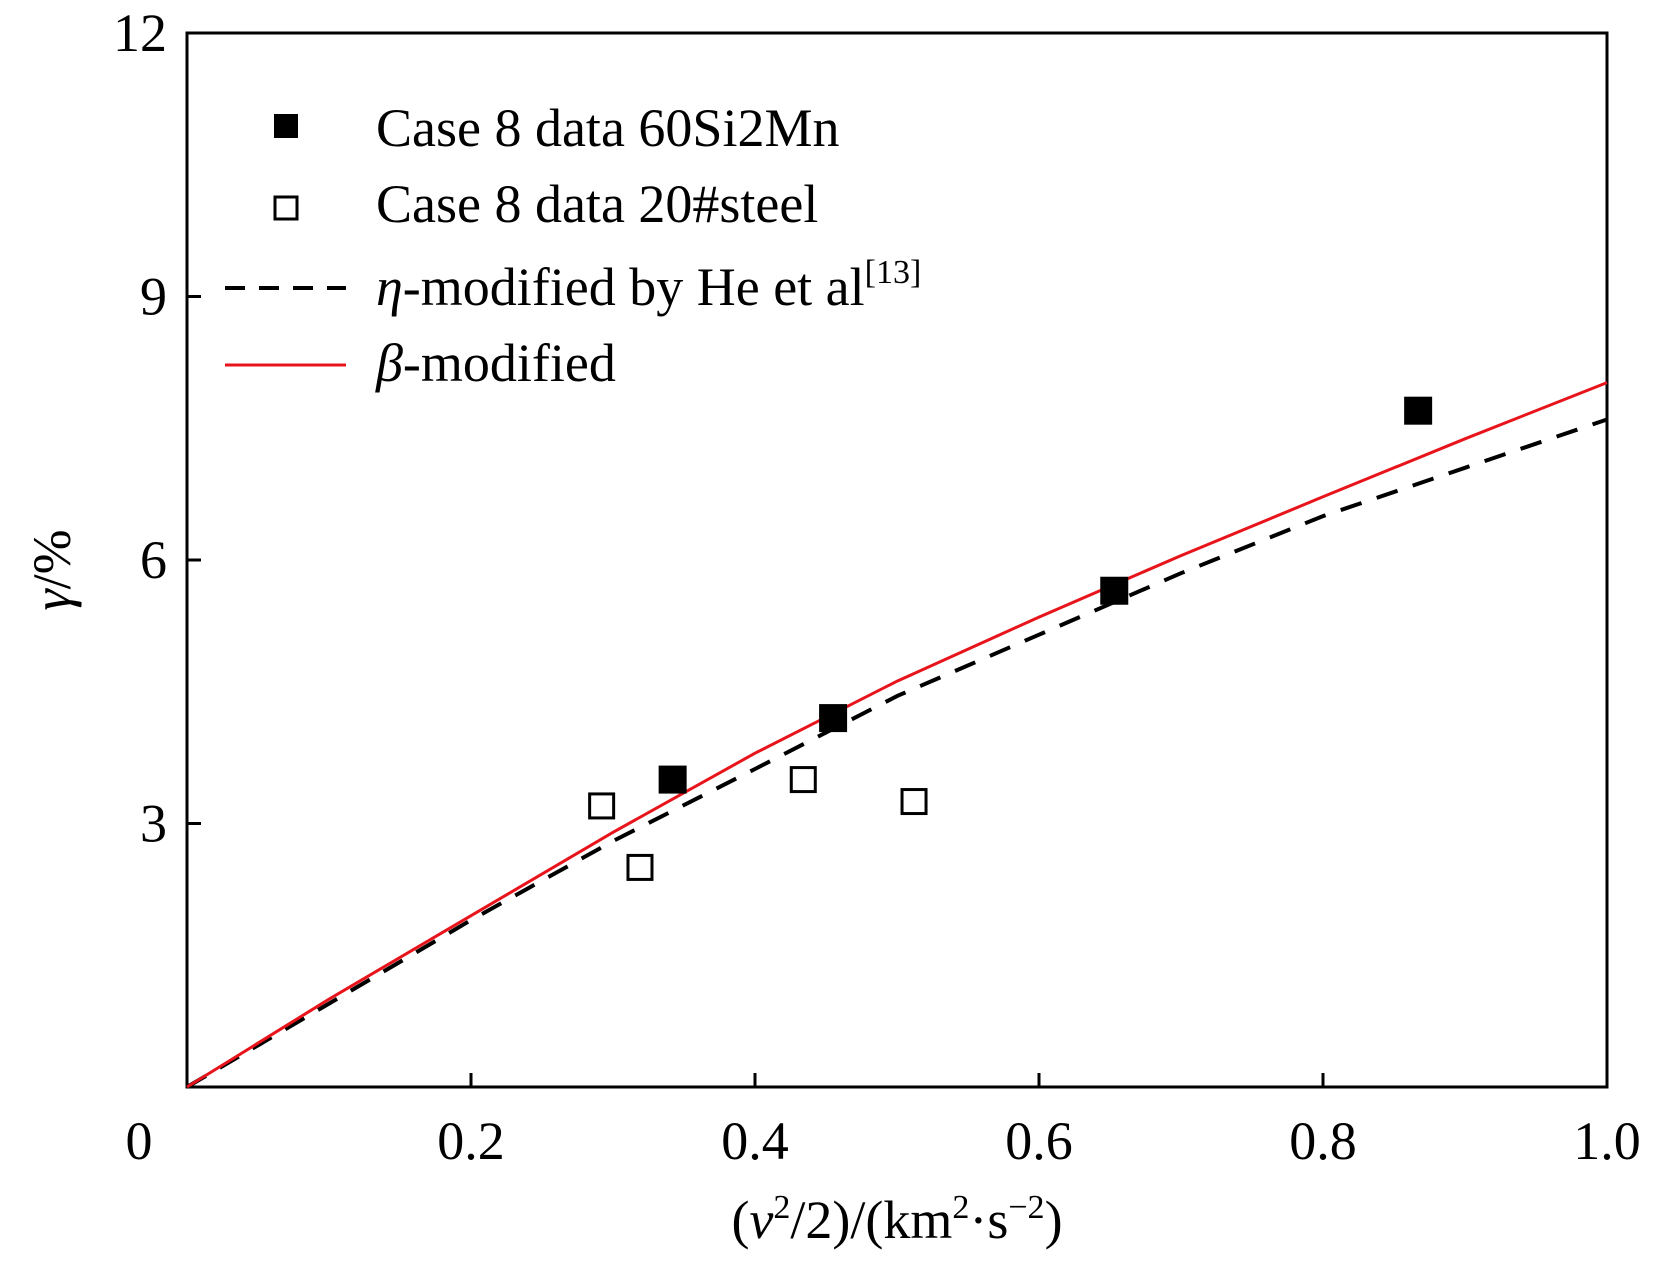 The width and height of the screenshot is (1654, 1261). What do you see at coordinates (1323, 1141) in the screenshot?
I see `x-tick-label: 0.8` at bounding box center [1323, 1141].